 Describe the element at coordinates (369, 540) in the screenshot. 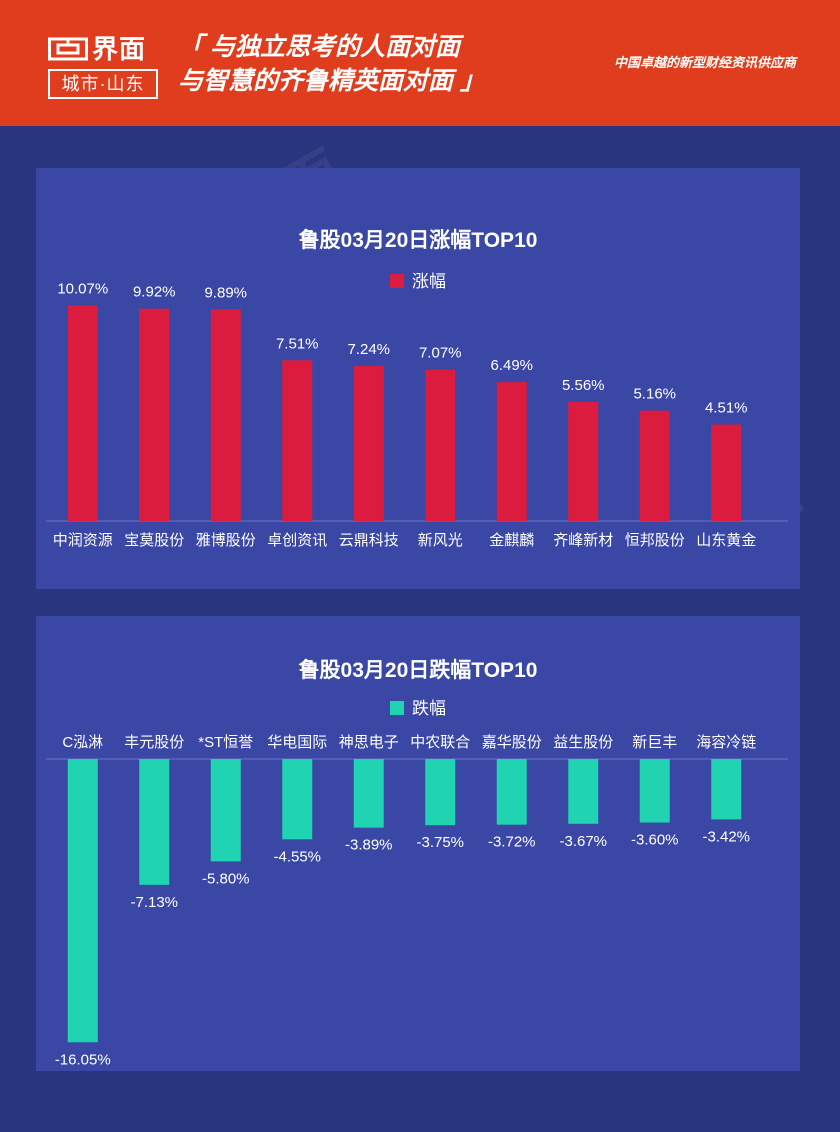

I see `category-label: 云鼎科技` at that location.